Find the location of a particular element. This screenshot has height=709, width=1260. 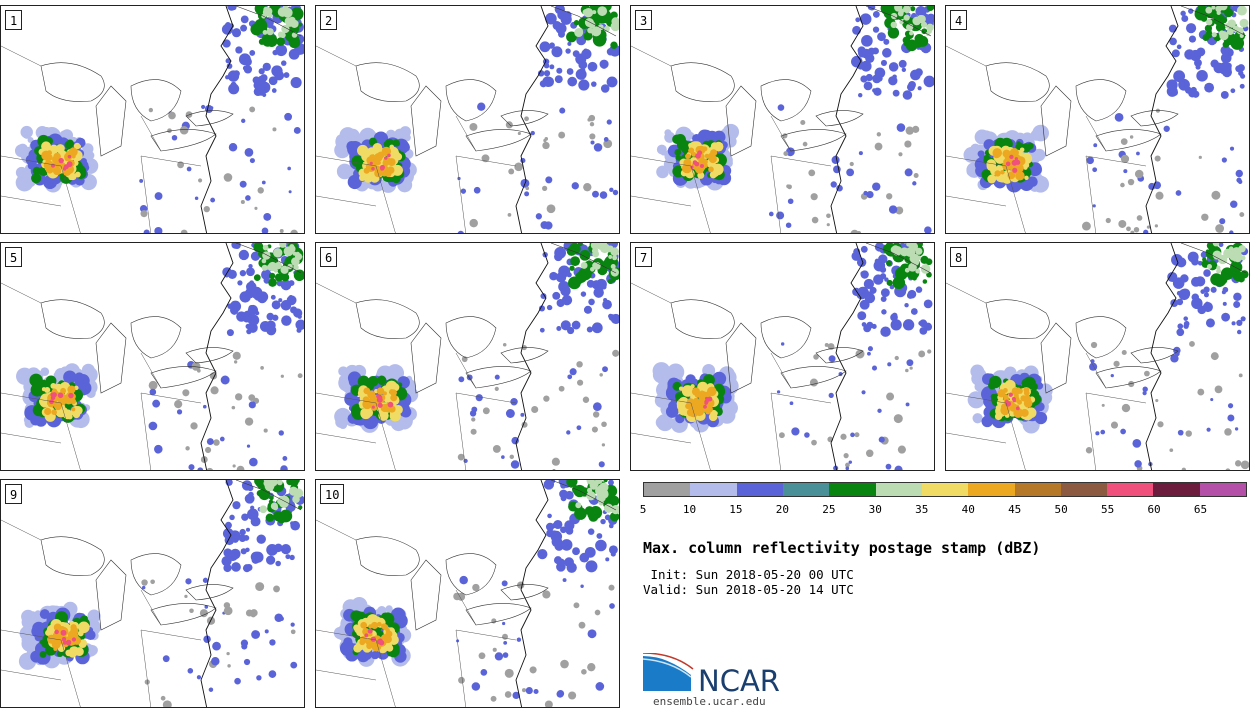

member-number-label: 3 is located at coordinates (644, 20).